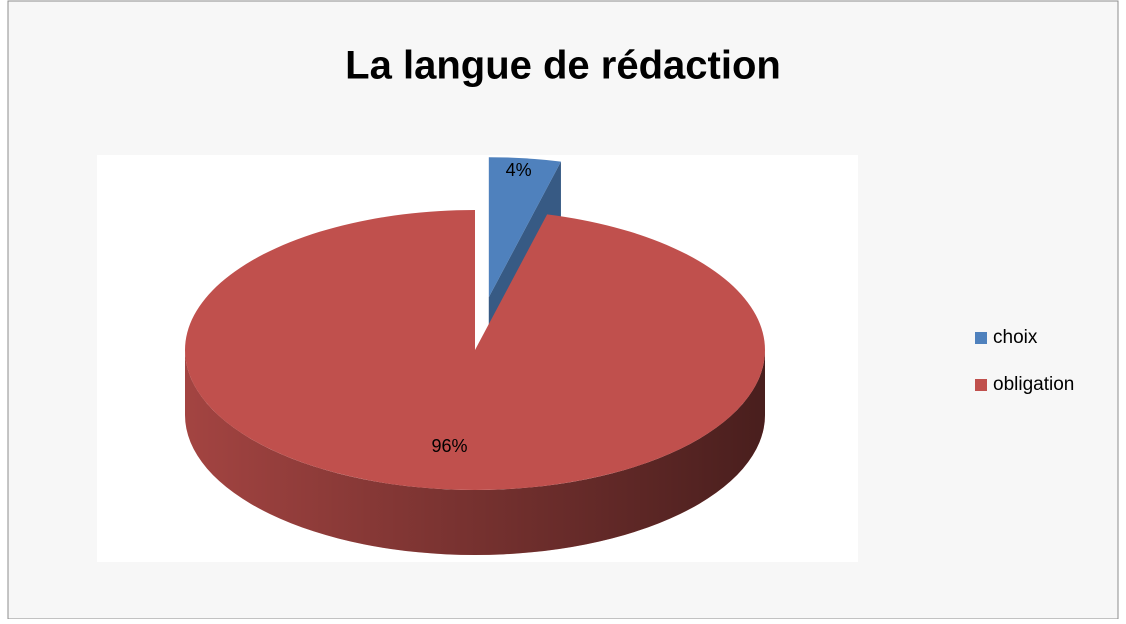 This screenshot has width=1126, height=624. What do you see at coordinates (450, 446) in the screenshot?
I see `data-label: 96%` at bounding box center [450, 446].